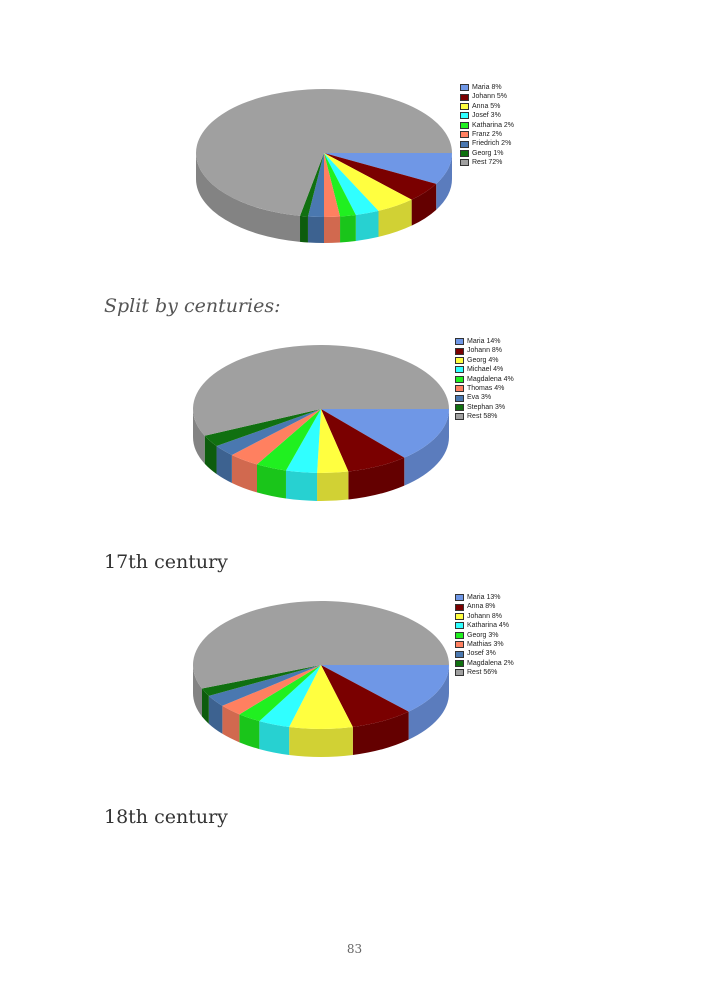 Image resolution: width=709 pixels, height=992 pixels. I want to click on legend-label: Maria 14%, so click(484, 341).